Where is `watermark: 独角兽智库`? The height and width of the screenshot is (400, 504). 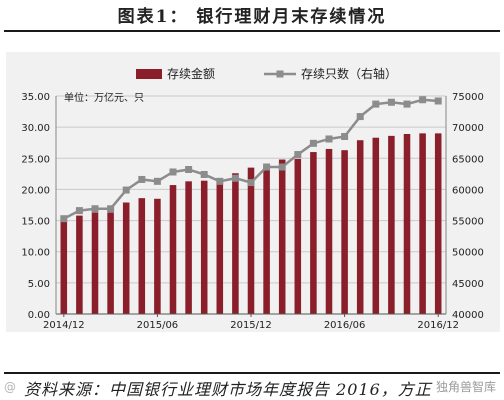
watermark: 独角兽智库 is located at coordinates (465, 387).